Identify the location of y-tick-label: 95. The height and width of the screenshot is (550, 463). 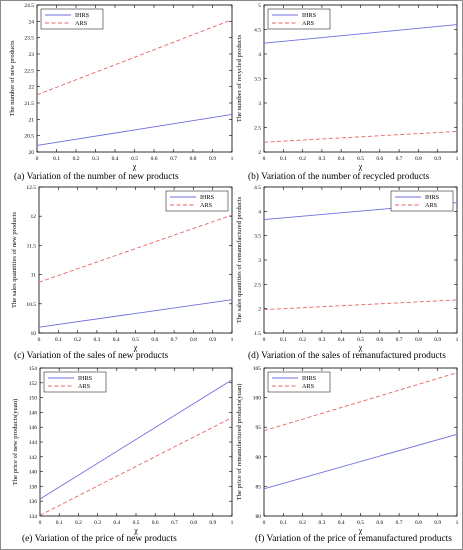
(259, 428).